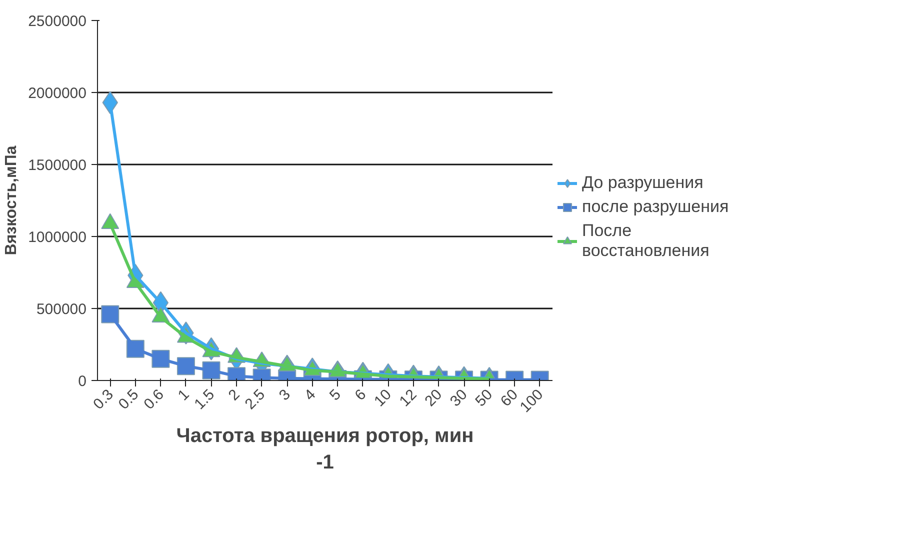 This screenshot has height=533, width=917. I want to click on x-tick-label: 2, so click(234, 395).